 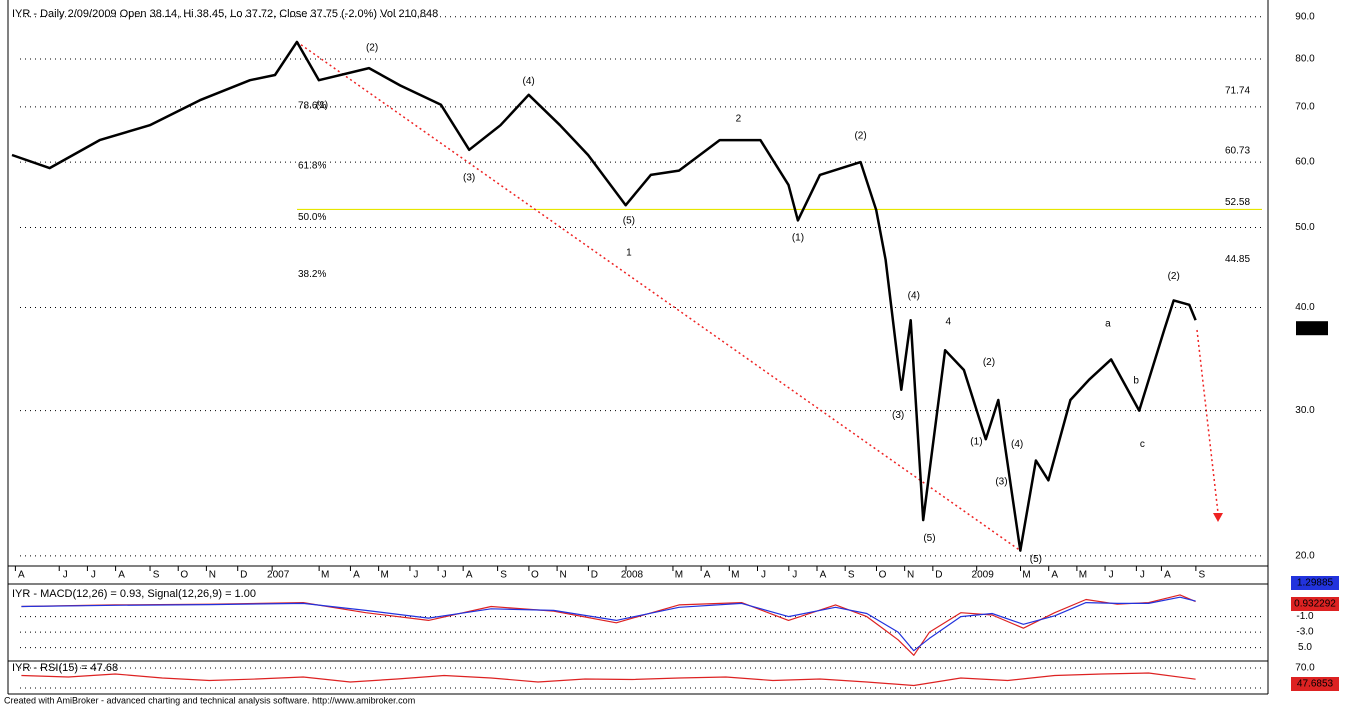 I want to click on fib-label: 61.8%, so click(x=312, y=165).